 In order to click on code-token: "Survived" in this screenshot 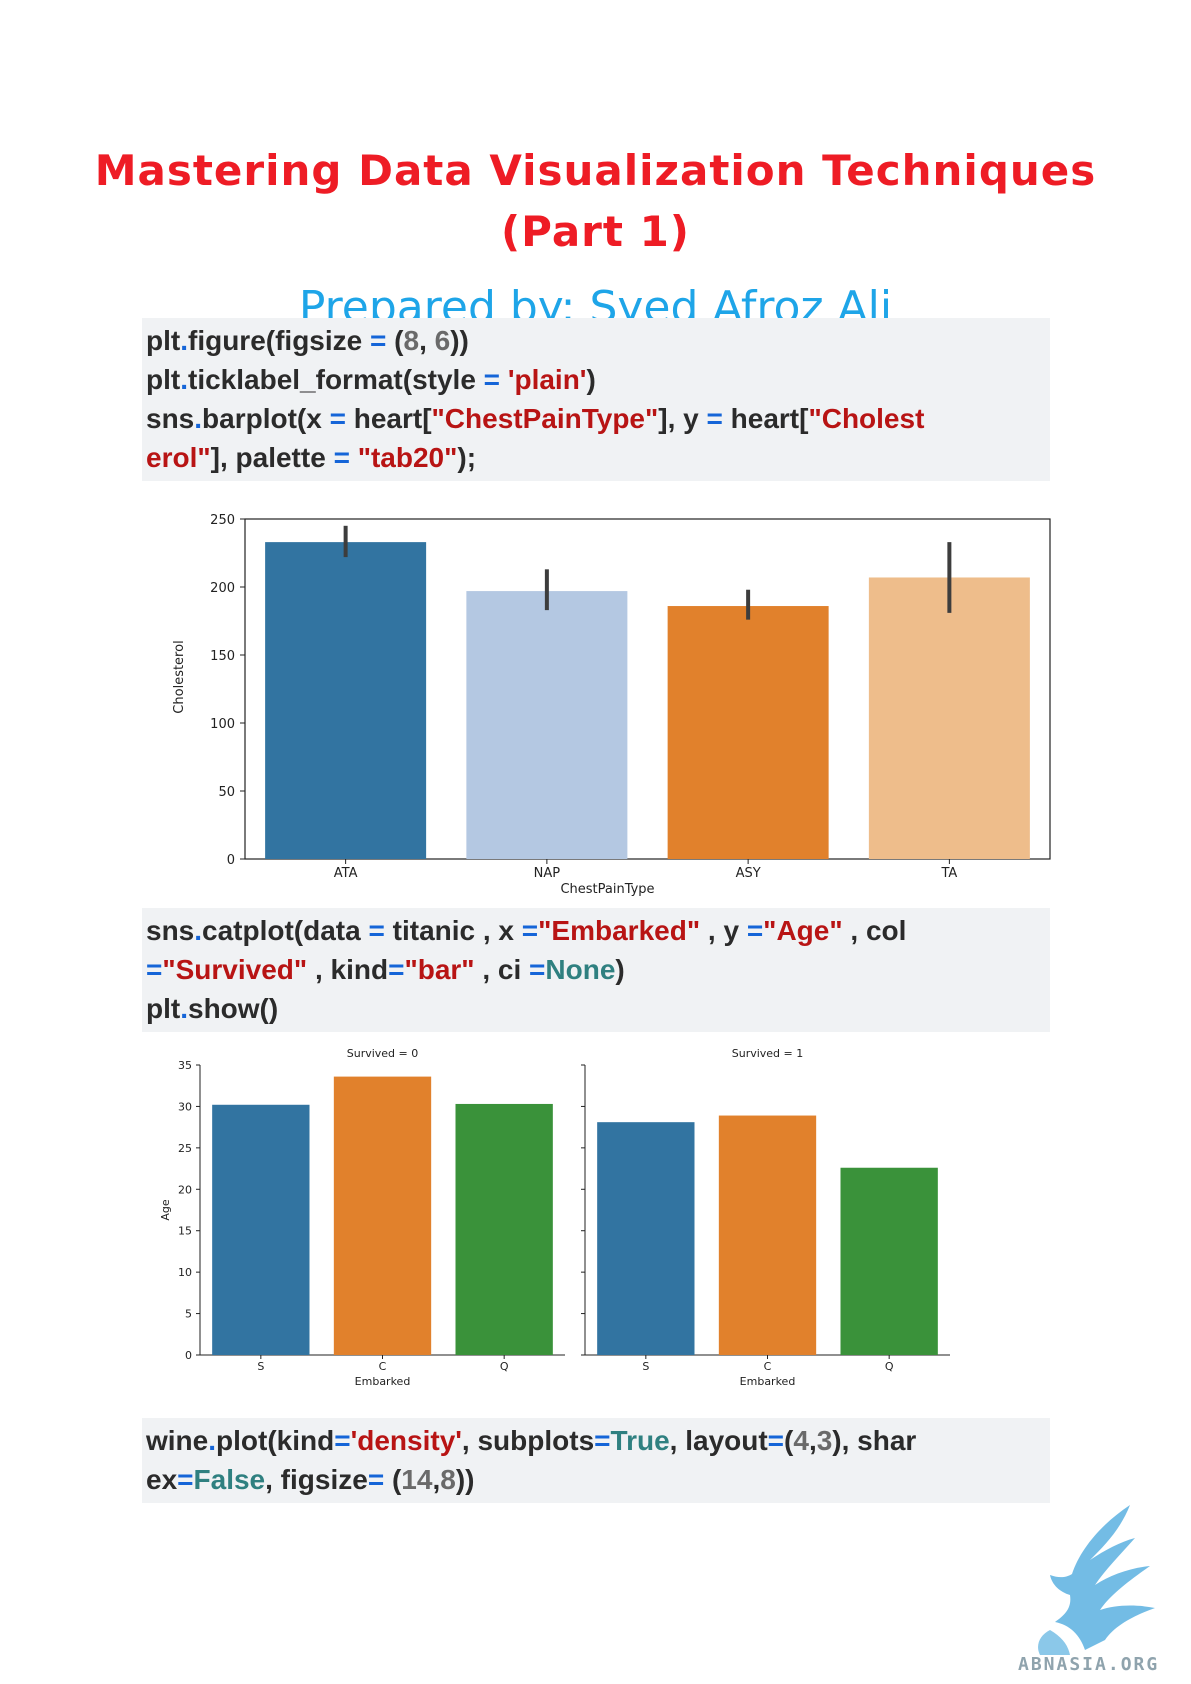, I will do `click(235, 969)`.